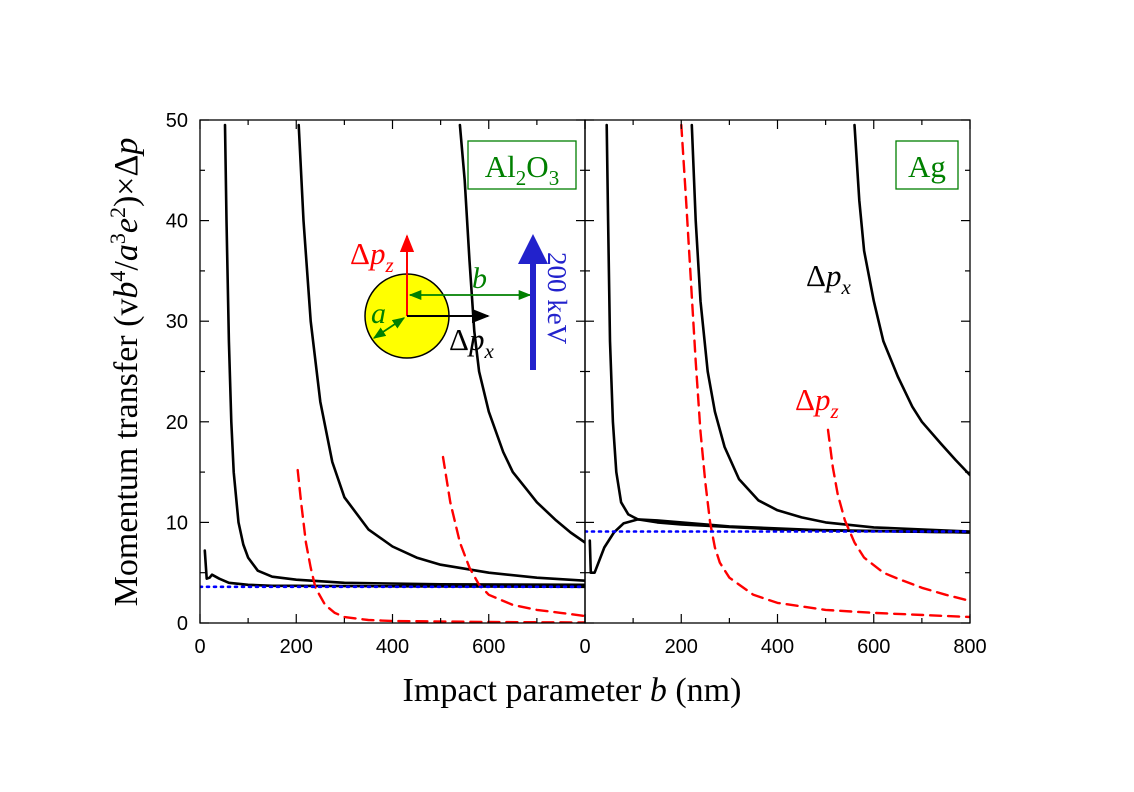  Describe the element at coordinates (378, 313) in the screenshot. I see `inset-a-label: a` at that location.